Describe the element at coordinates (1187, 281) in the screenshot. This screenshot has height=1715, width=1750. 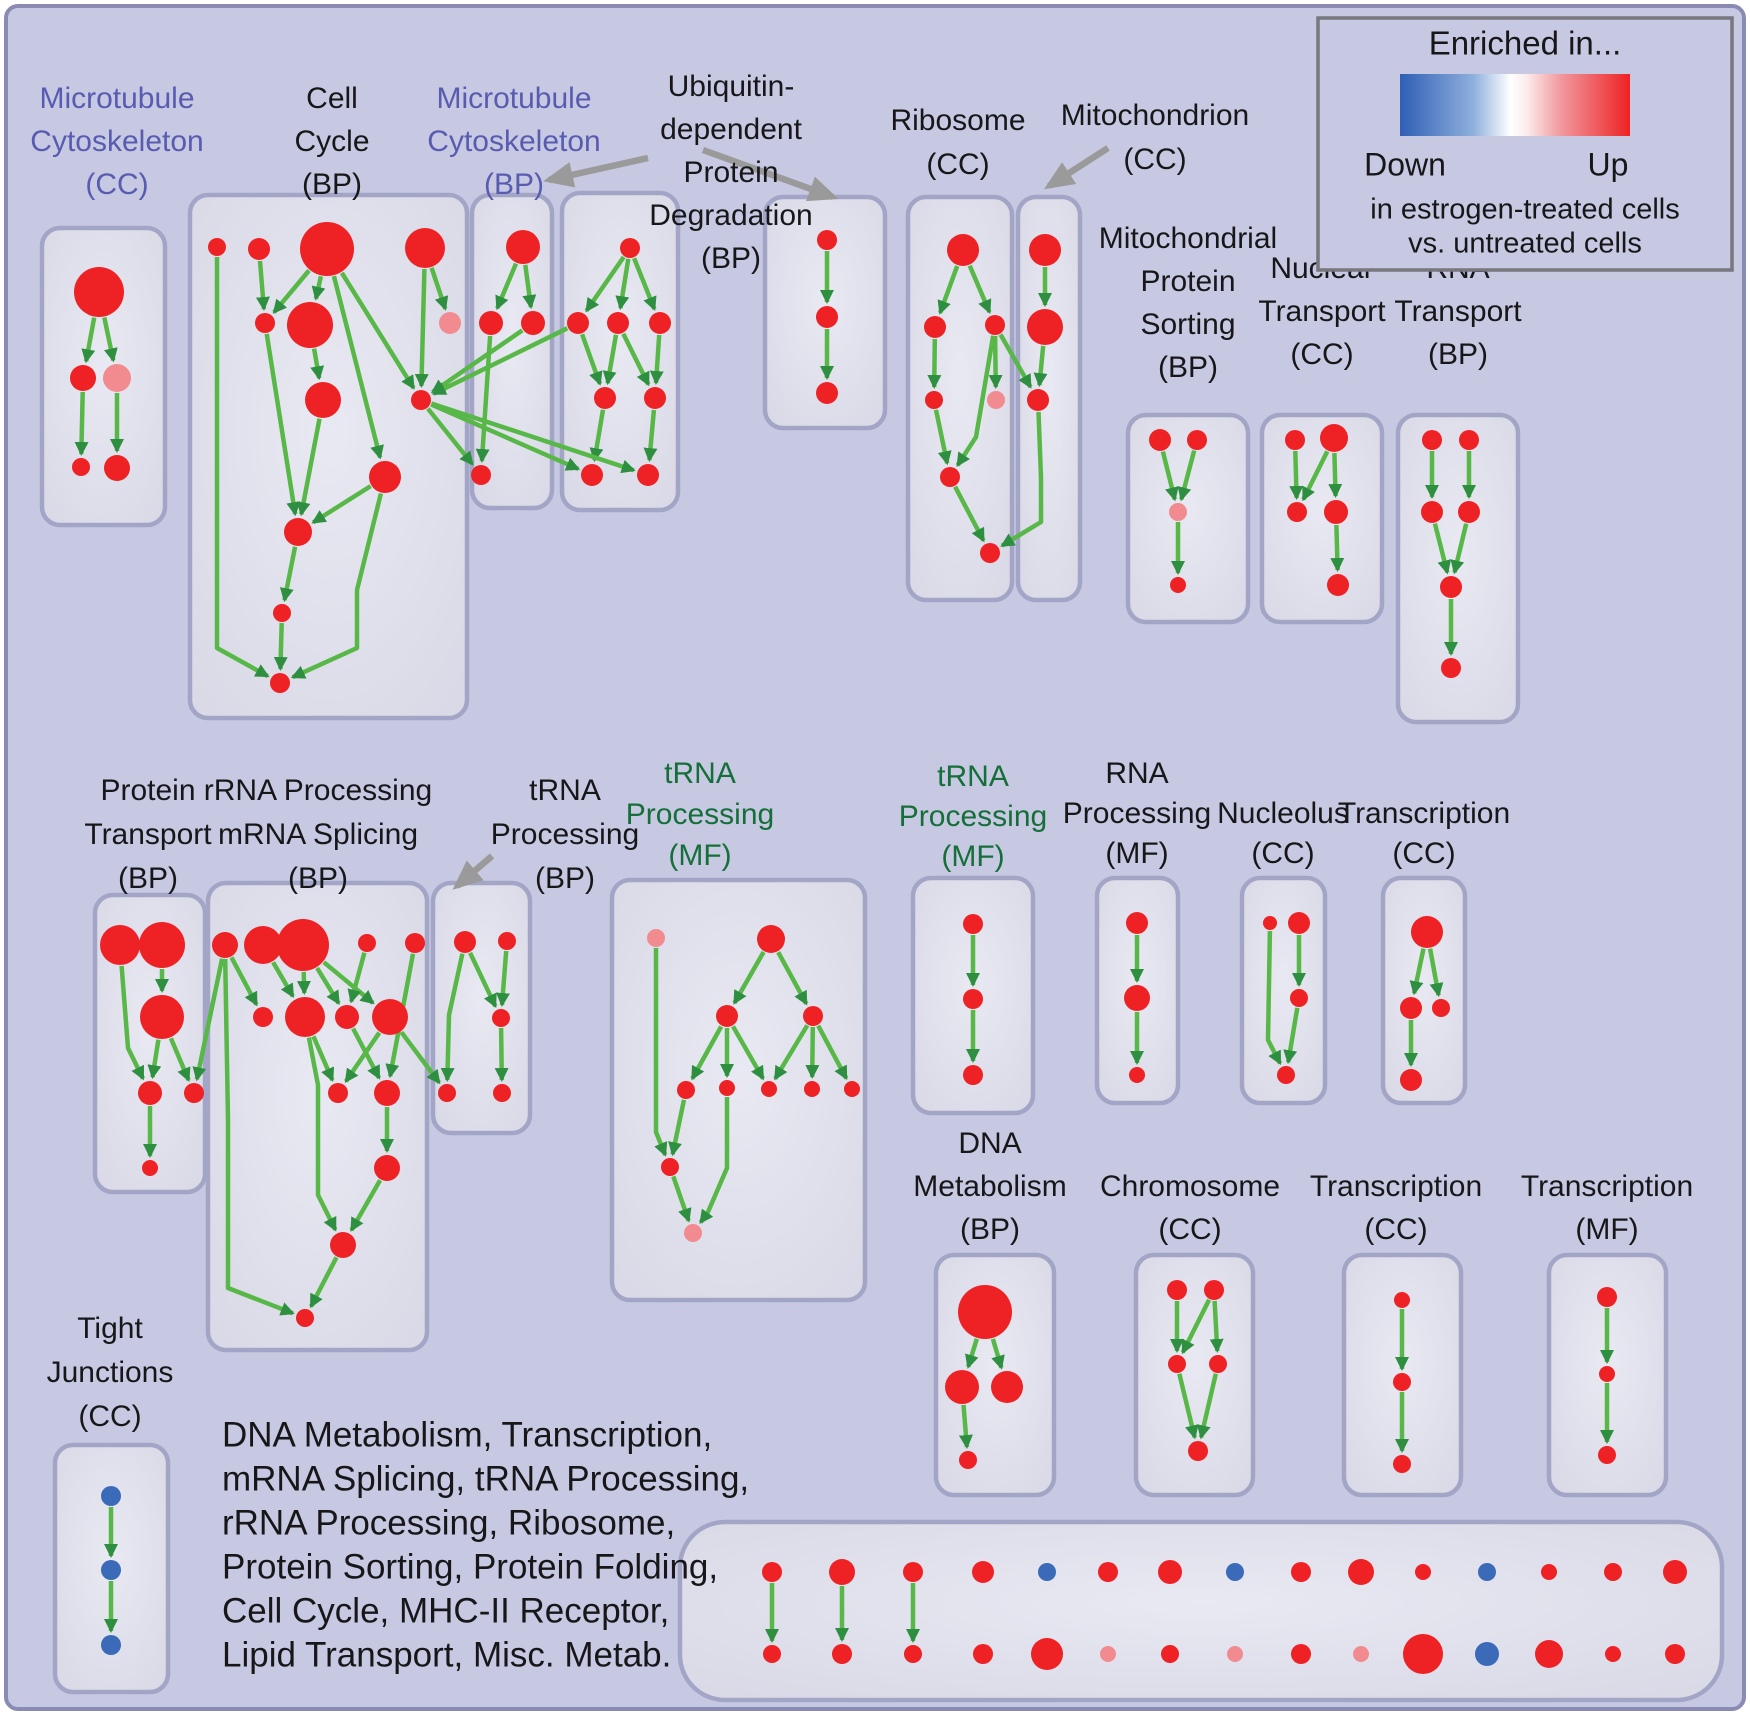
I see `cluster-label-mitochondrial-protein-sorting-bp: Protein` at that location.